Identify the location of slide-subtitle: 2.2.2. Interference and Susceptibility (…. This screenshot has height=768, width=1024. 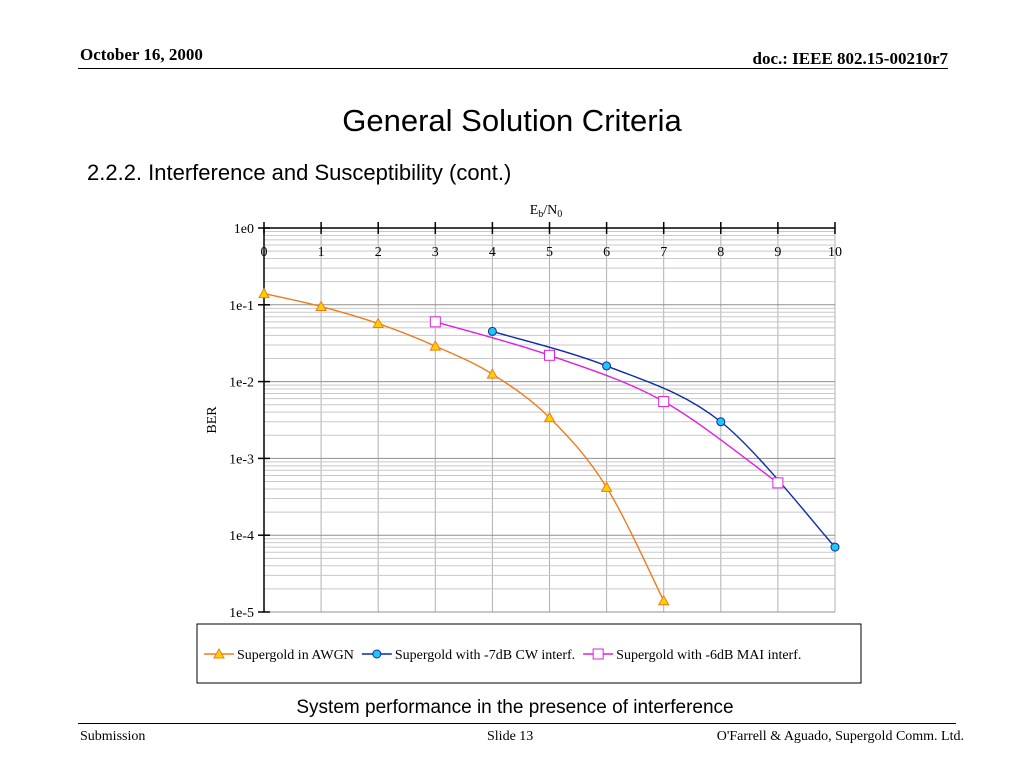
(299, 172).